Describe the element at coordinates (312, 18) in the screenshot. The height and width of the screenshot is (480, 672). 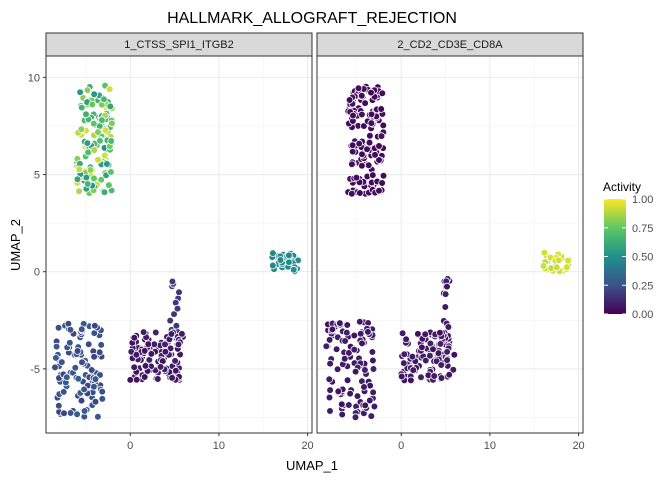
I see `chart-title: HALLMARK_ALLOGRAFT_REJECTION` at that location.